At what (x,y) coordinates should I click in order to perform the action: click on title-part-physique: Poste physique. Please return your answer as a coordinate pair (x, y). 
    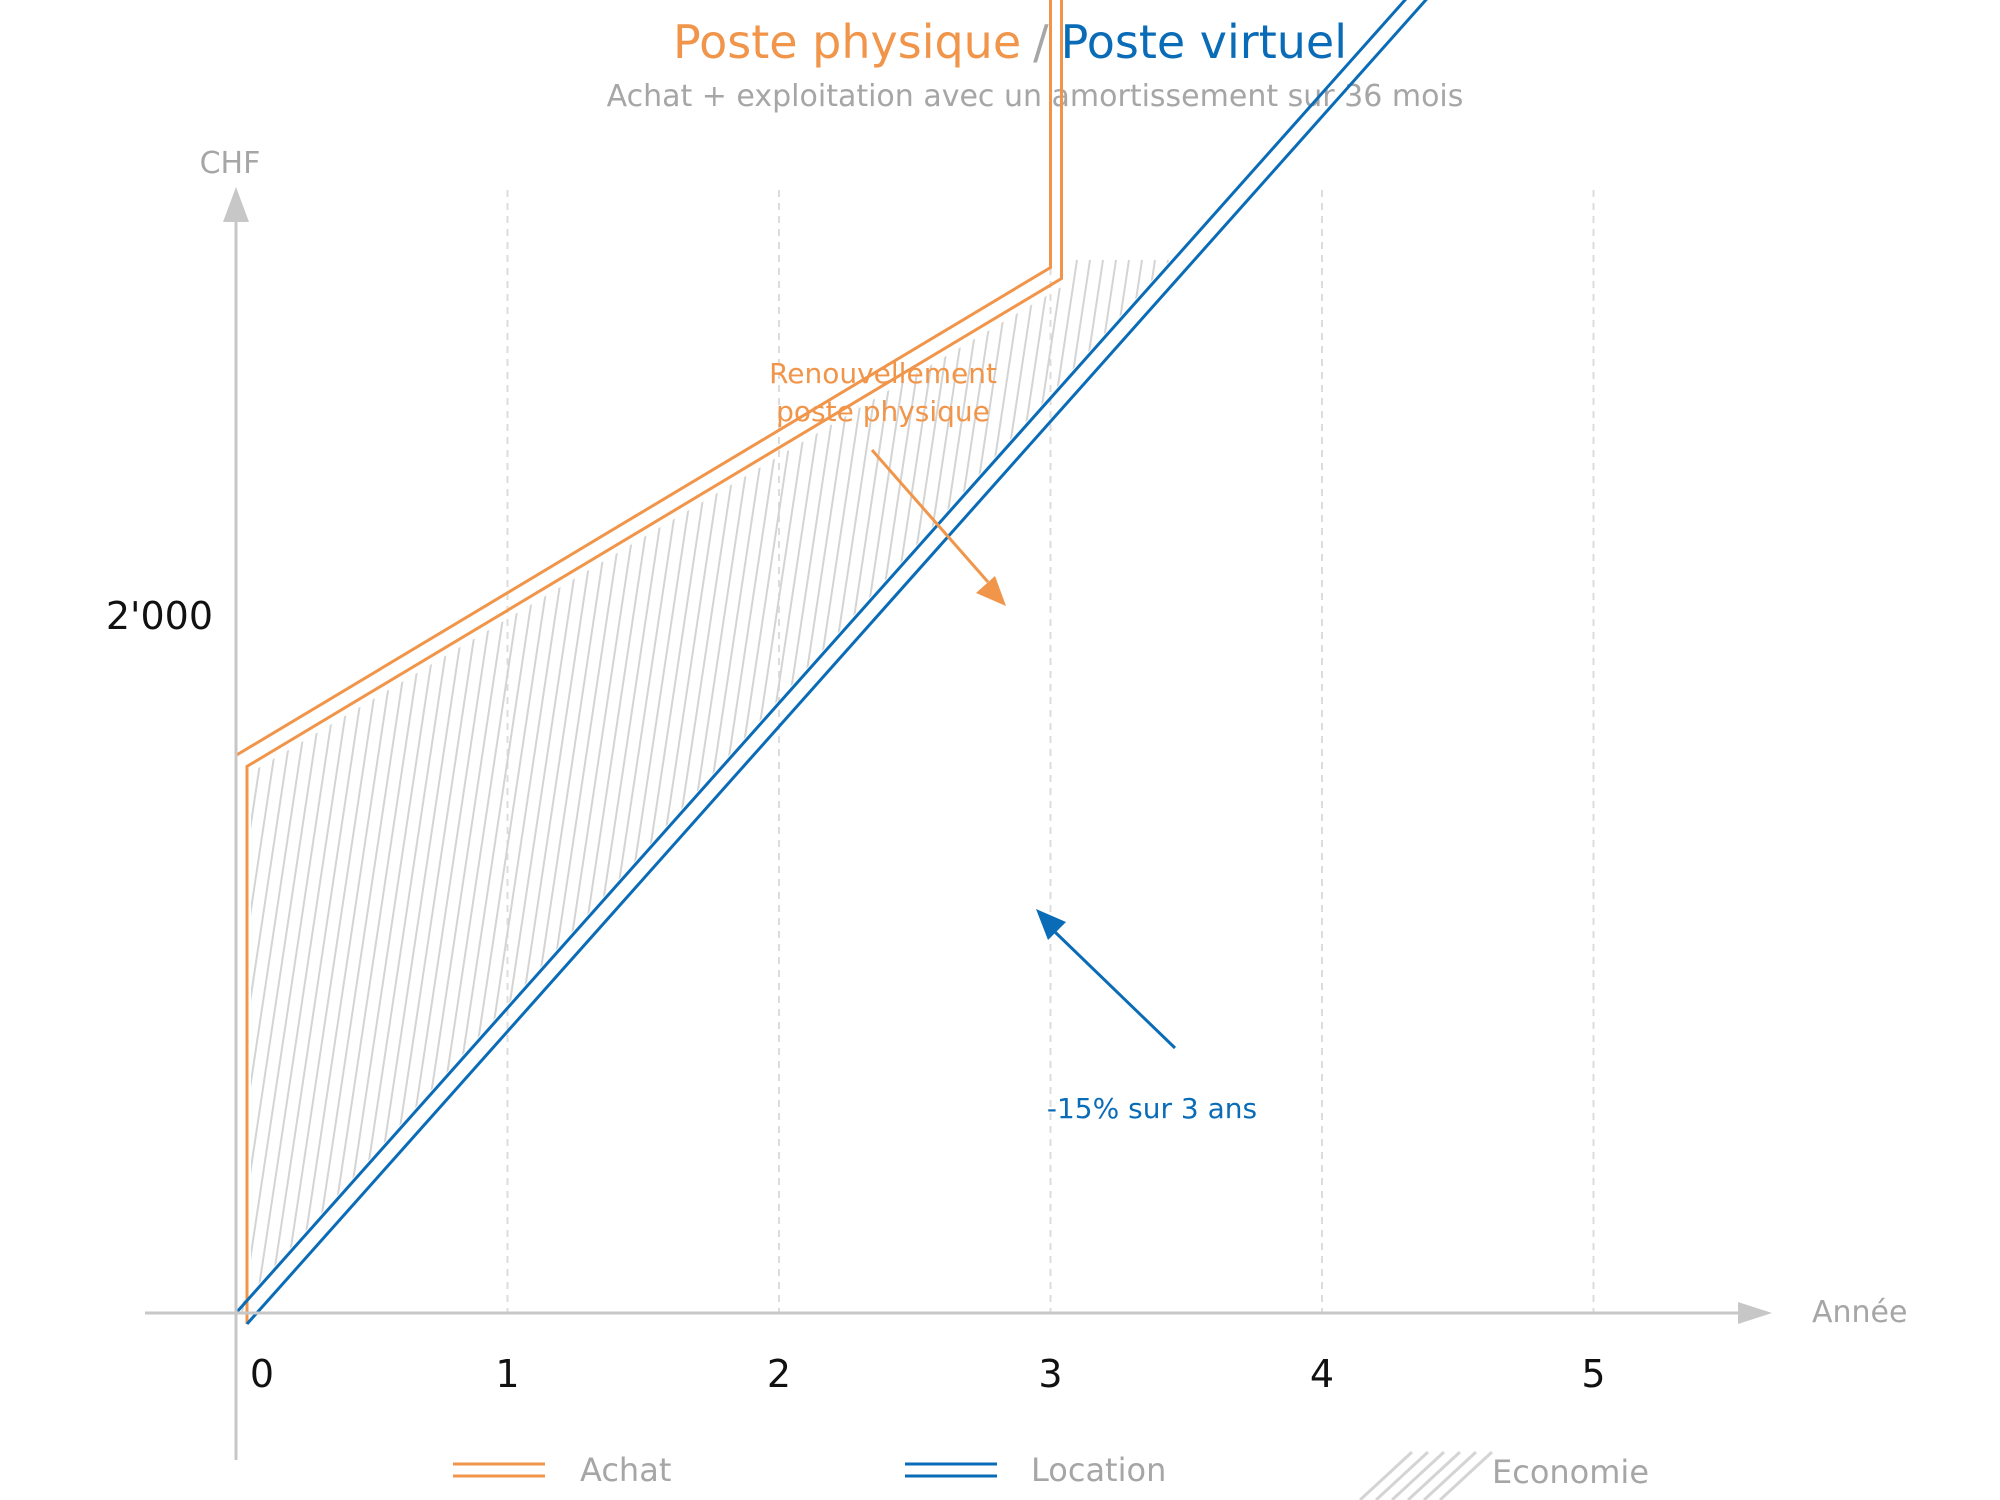
    Looking at the image, I should click on (847, 42).